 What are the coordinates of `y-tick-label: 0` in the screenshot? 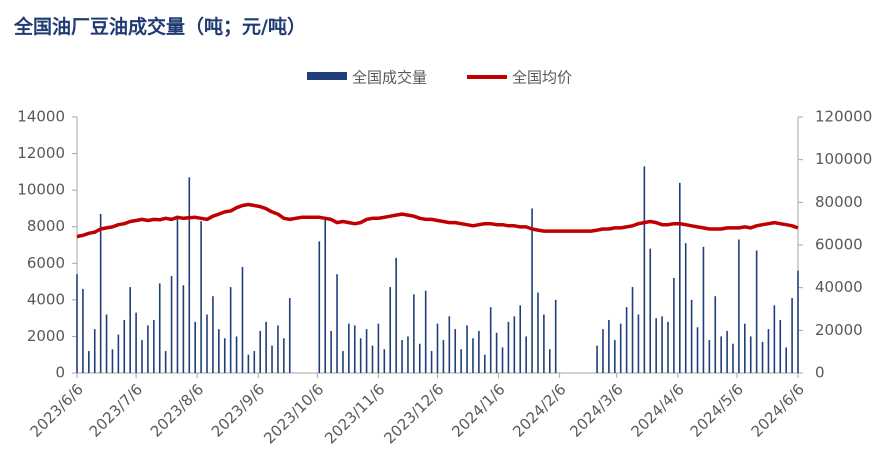 It's located at (60, 373).